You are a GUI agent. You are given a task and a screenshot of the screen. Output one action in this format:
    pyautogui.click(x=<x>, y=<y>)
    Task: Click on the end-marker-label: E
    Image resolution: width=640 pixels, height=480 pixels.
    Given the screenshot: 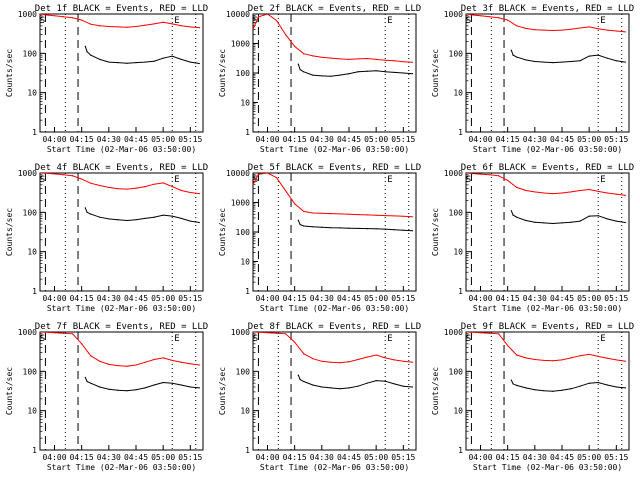 What is the action you would take?
    pyautogui.click(x=389, y=339)
    